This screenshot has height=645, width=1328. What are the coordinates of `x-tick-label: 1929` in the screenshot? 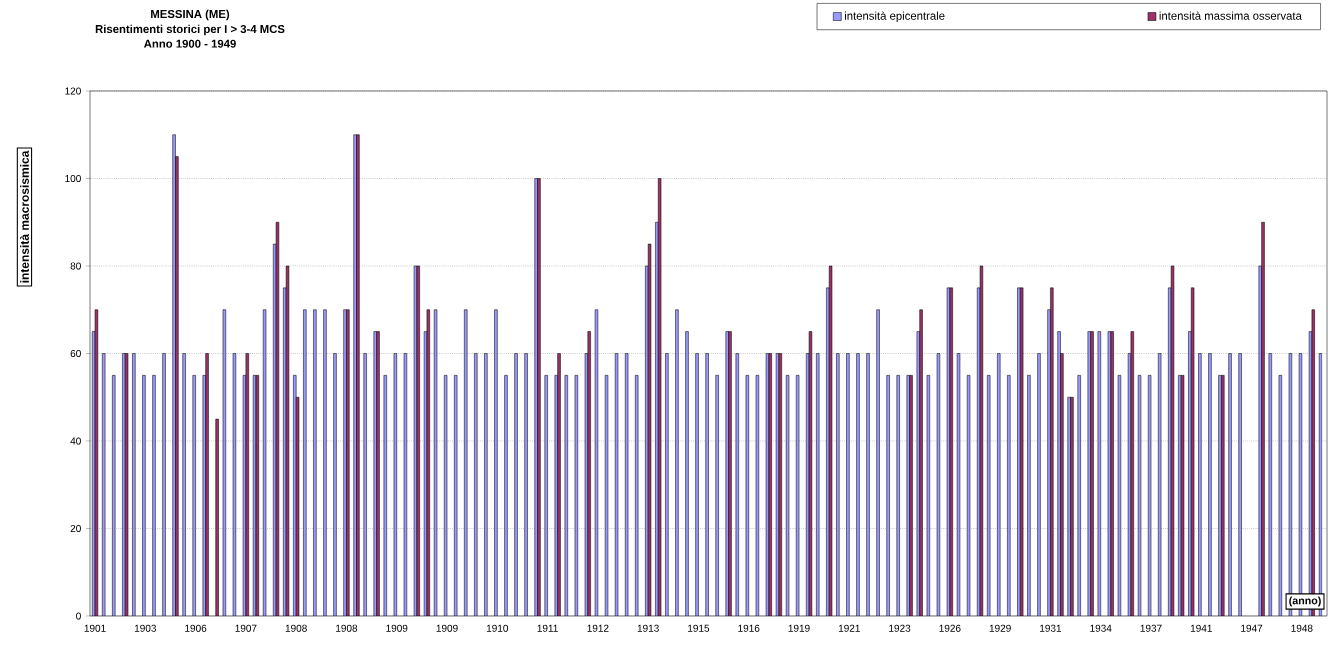 It's located at (1000, 628).